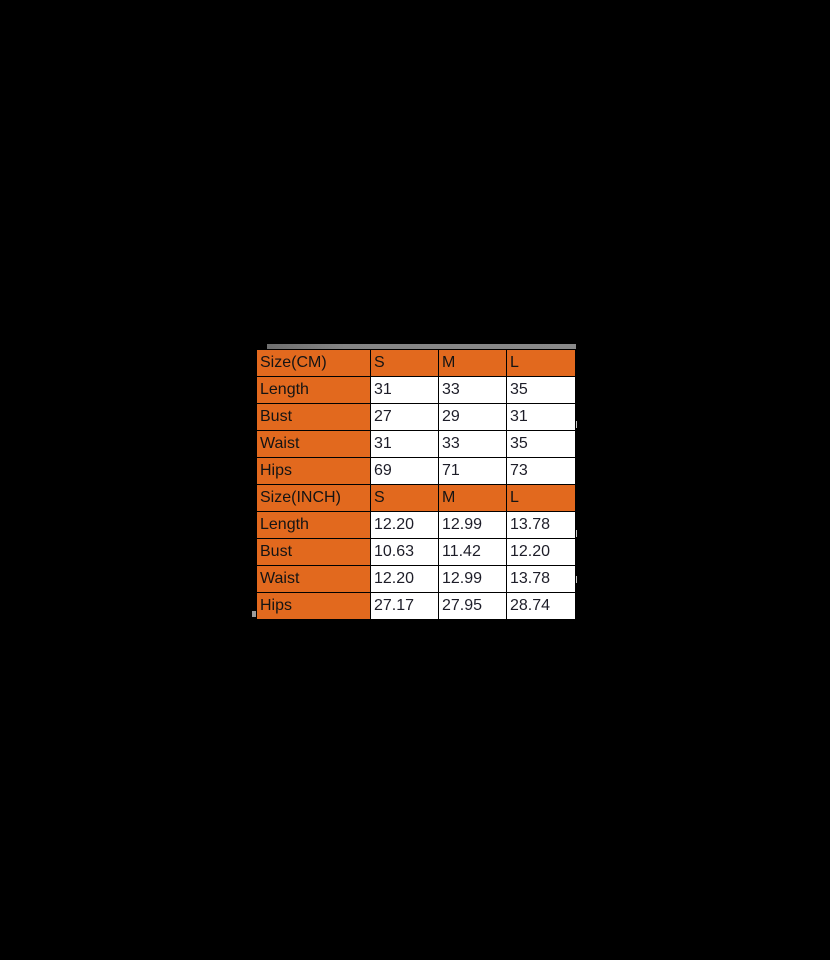 Image resolution: width=830 pixels, height=960 pixels. I want to click on table-cell: 71, so click(472, 471).